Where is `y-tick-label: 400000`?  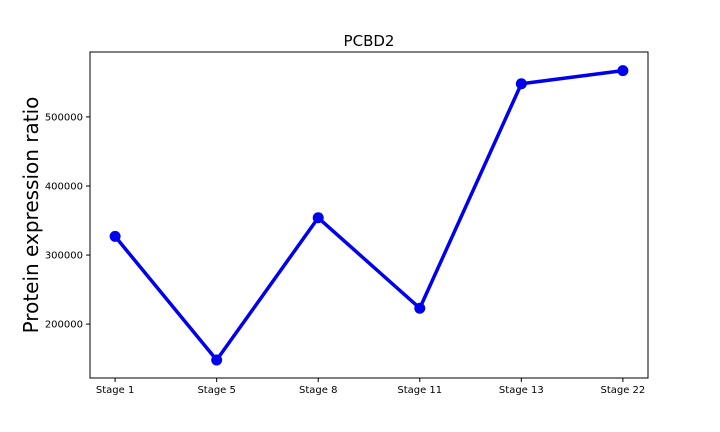
y-tick-label: 400000 is located at coordinates (64, 186).